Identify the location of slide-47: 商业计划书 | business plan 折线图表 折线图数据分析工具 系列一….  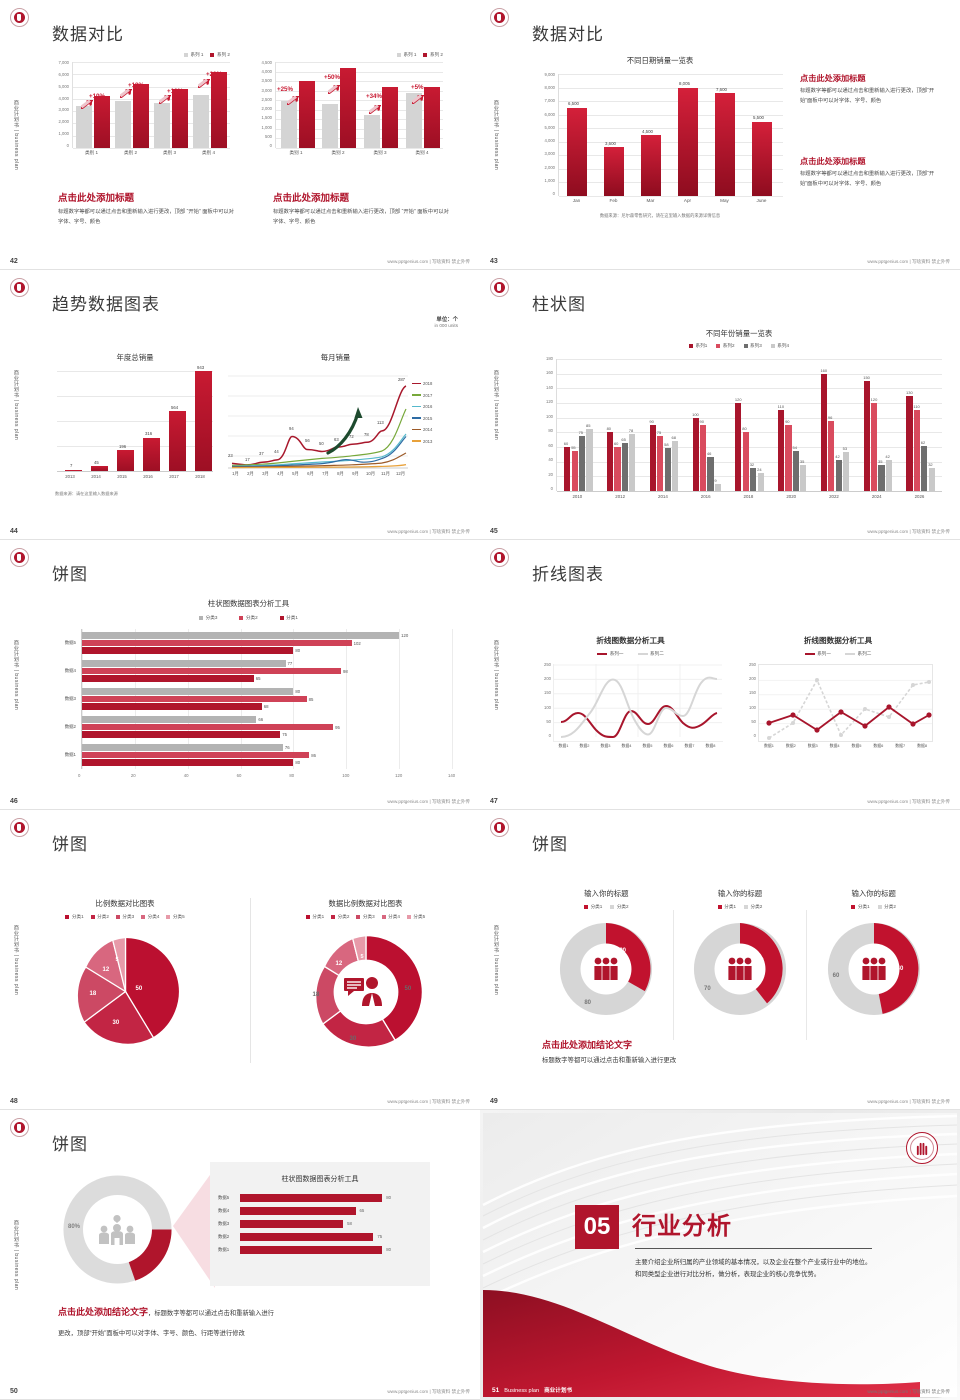
(720, 675).